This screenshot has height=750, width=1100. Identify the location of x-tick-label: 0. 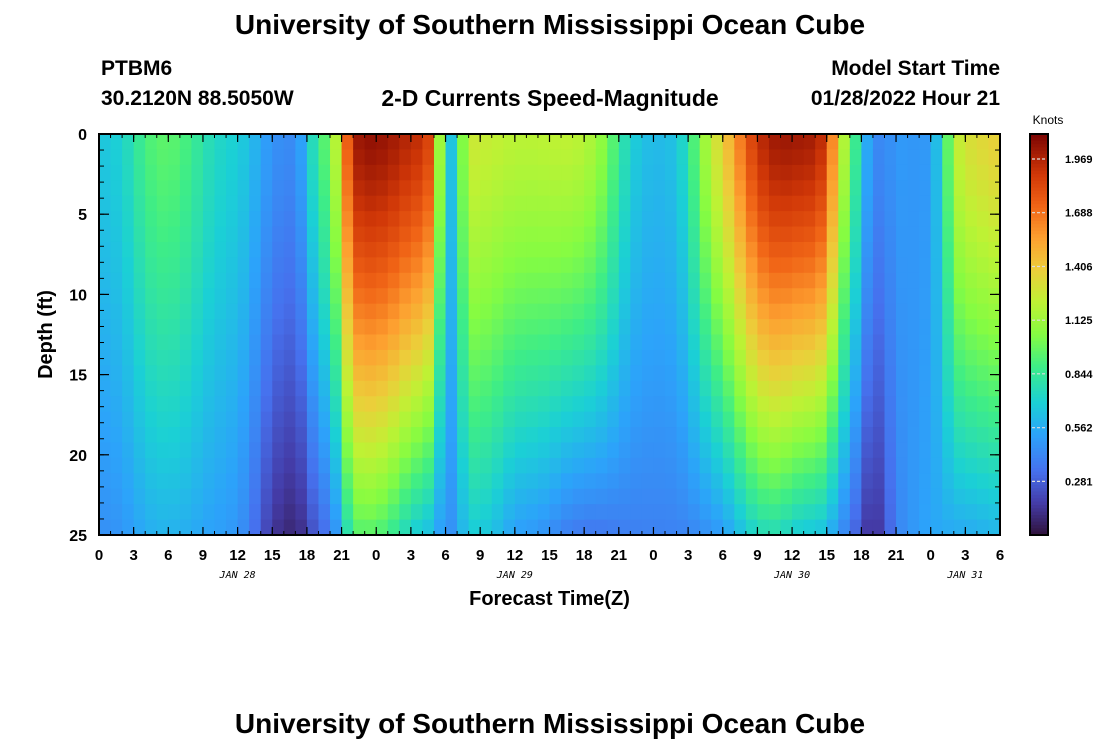
(376, 555).